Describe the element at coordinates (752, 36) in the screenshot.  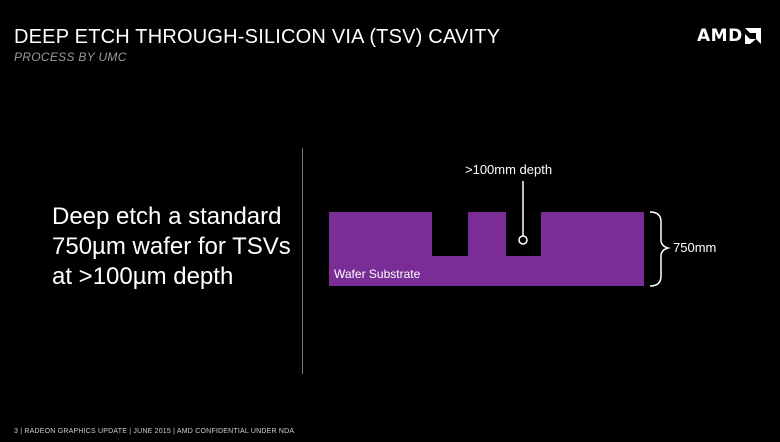
I see `amd-arrow-icon` at that location.